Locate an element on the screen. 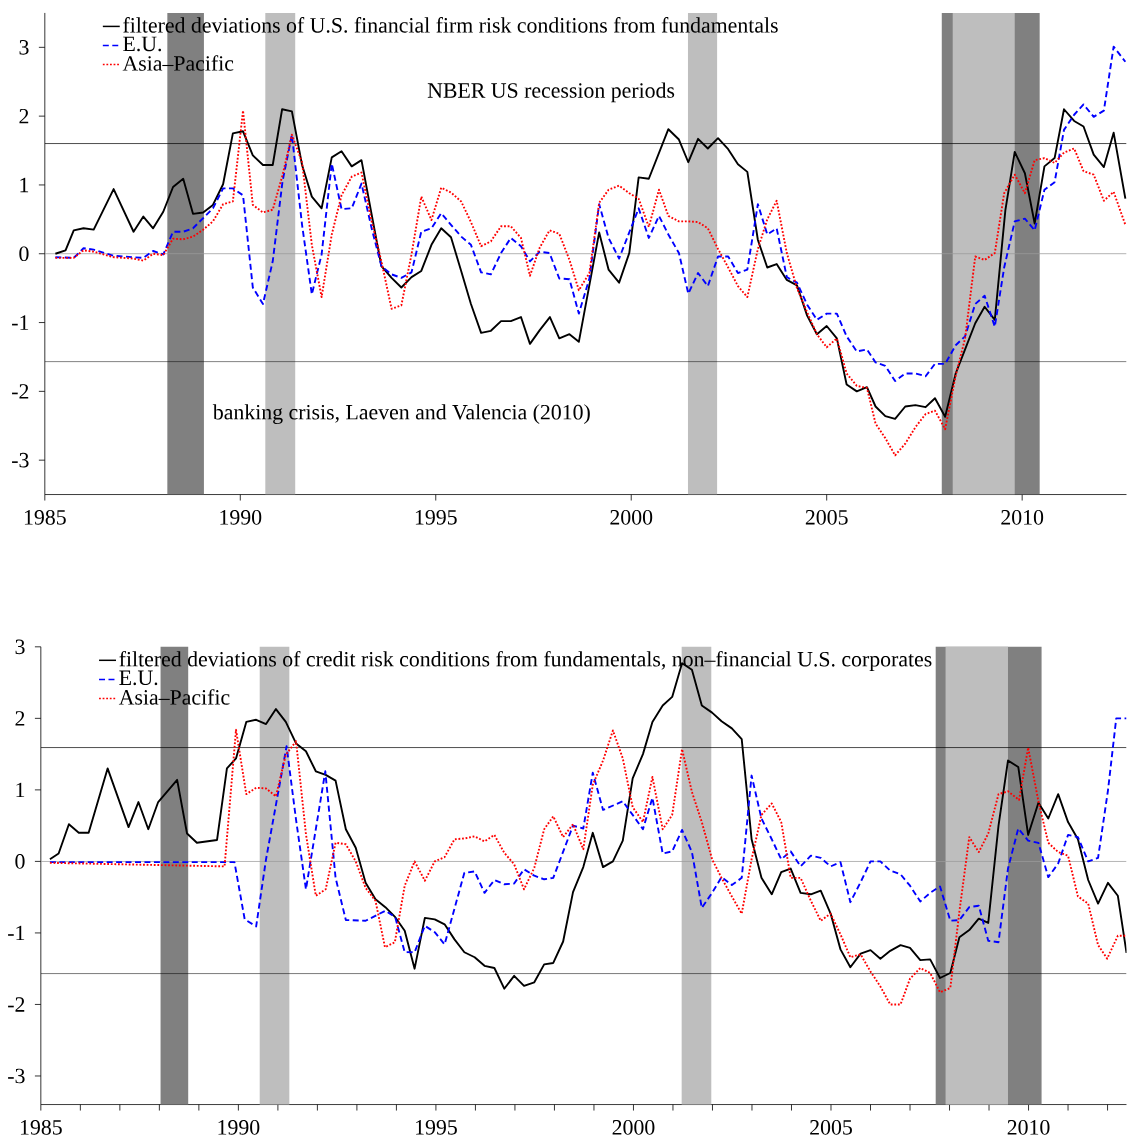 Image resolution: width=1127 pixels, height=1142 pixels. annotation: NBER US recession periods is located at coordinates (551, 92).